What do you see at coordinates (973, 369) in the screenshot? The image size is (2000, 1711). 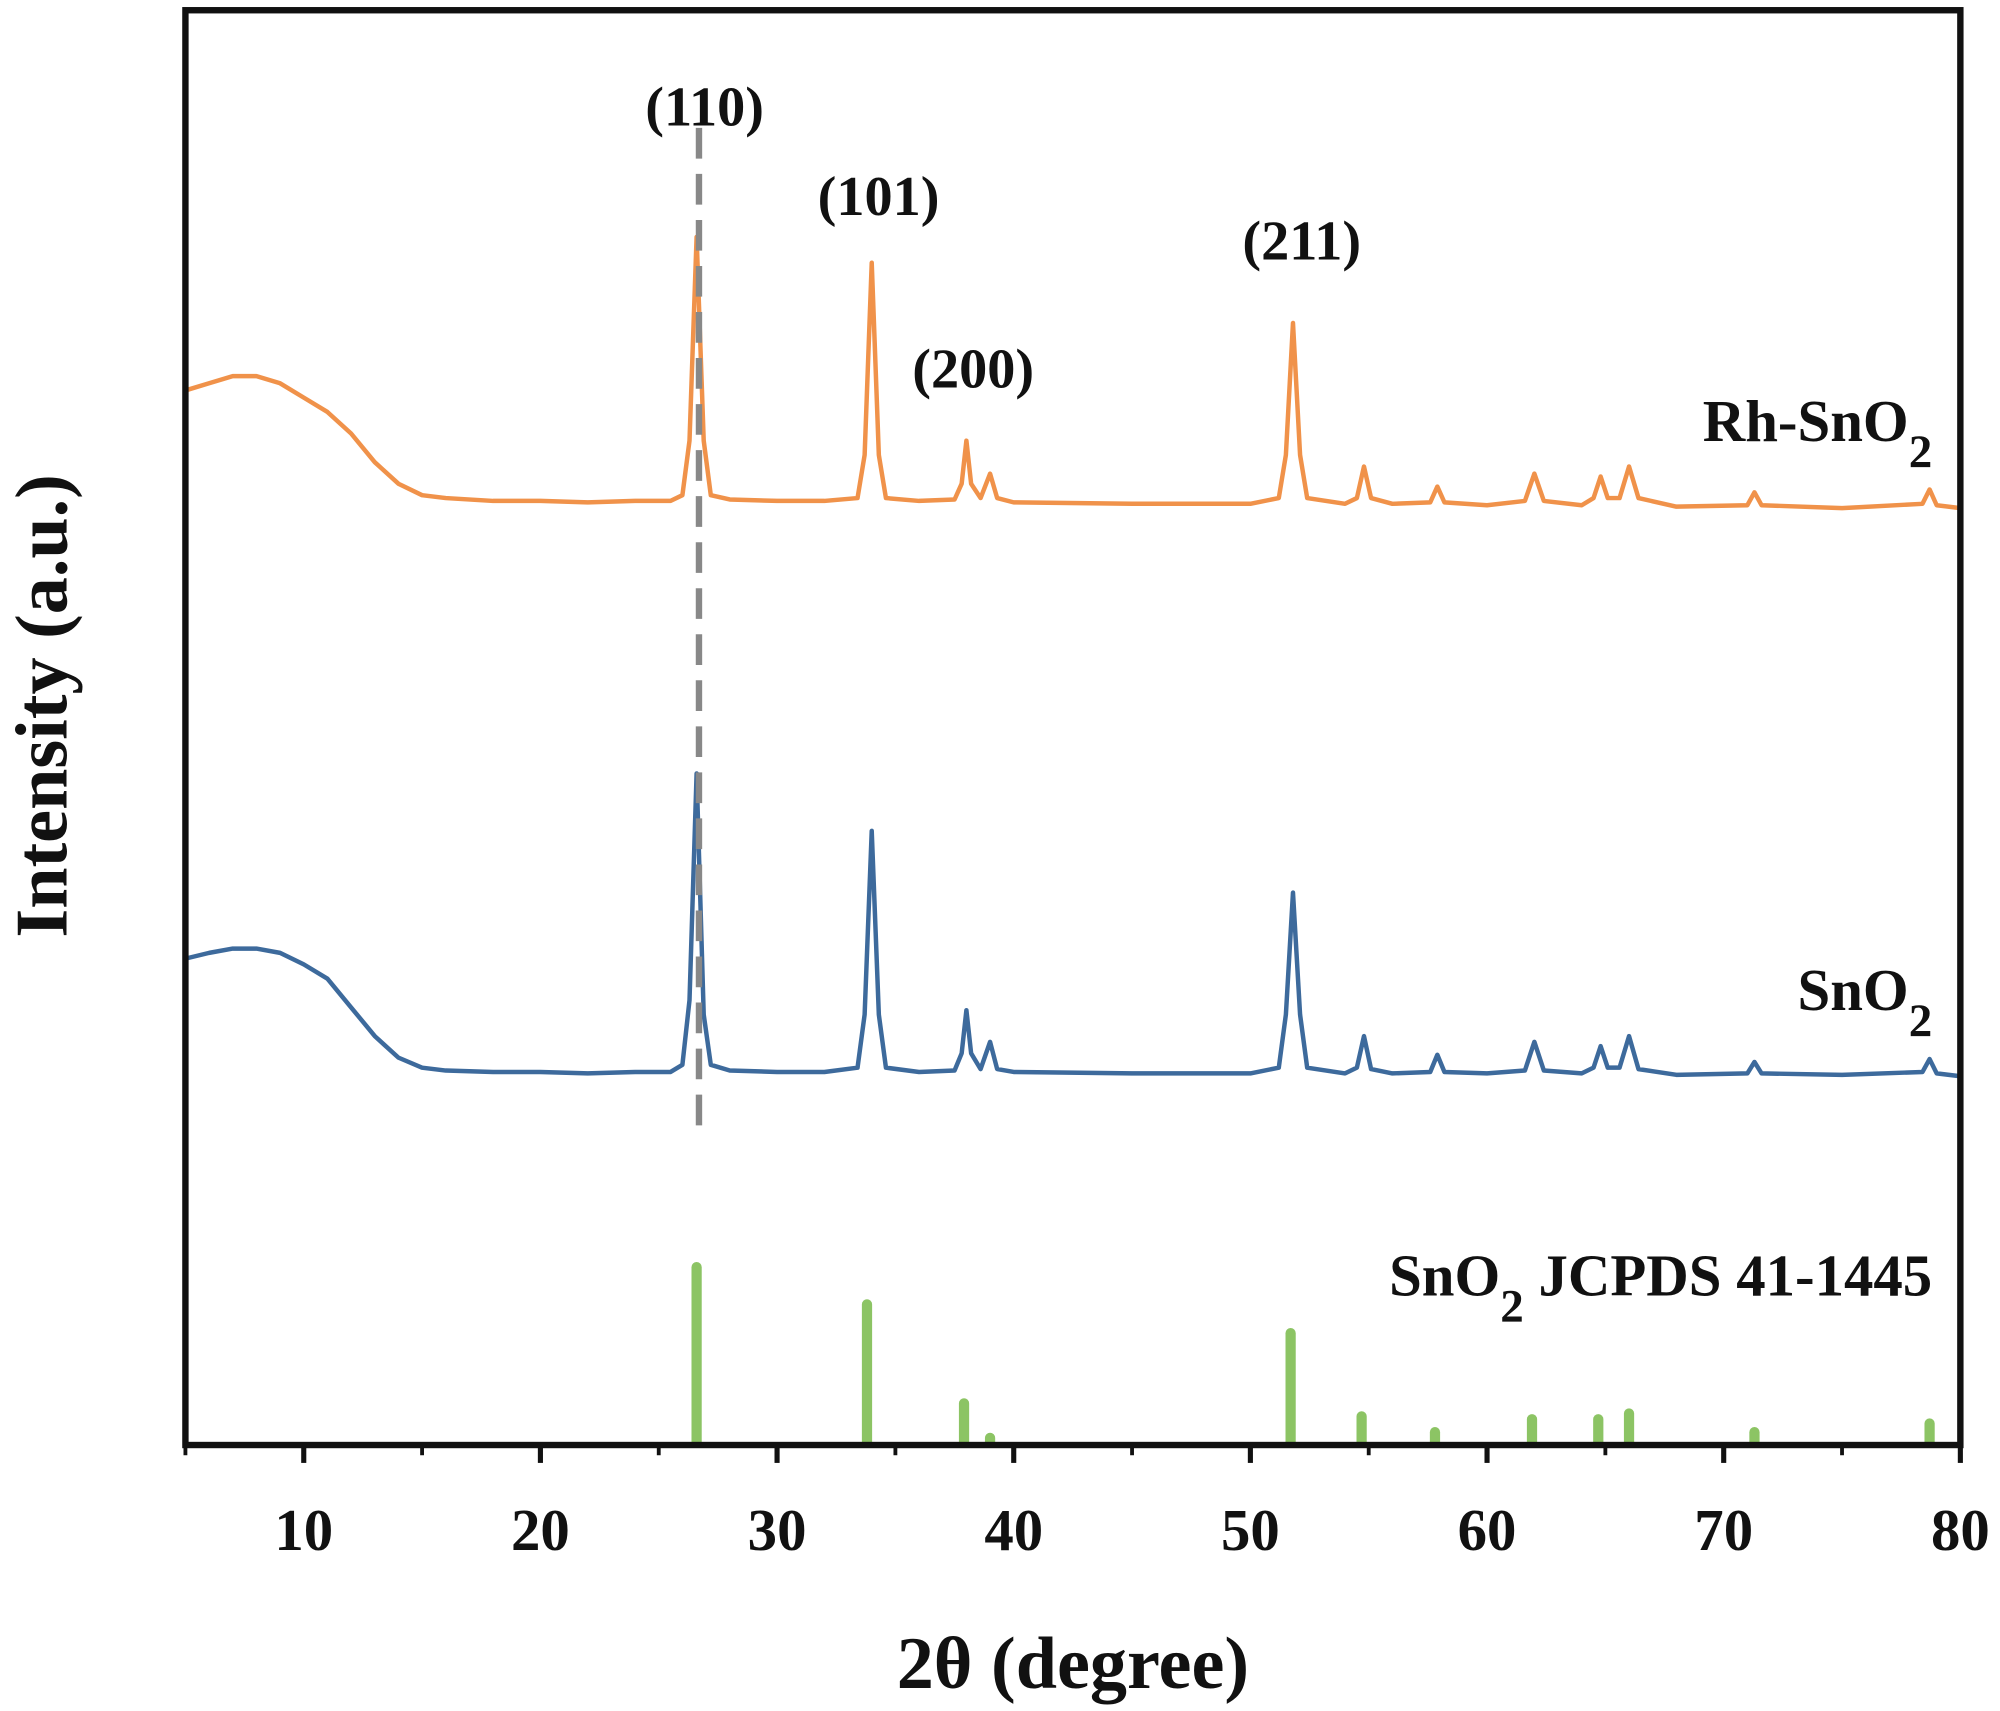 I see `peak-annotation: (200)` at bounding box center [973, 369].